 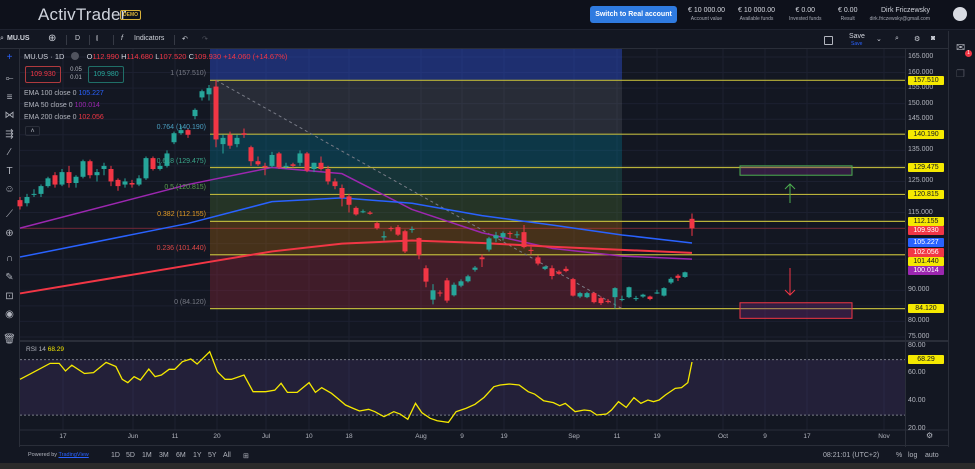 I want to click on user-info: Dirk Friczewsky dirk.friczewsky@gmail.com, so click(x=900, y=15).